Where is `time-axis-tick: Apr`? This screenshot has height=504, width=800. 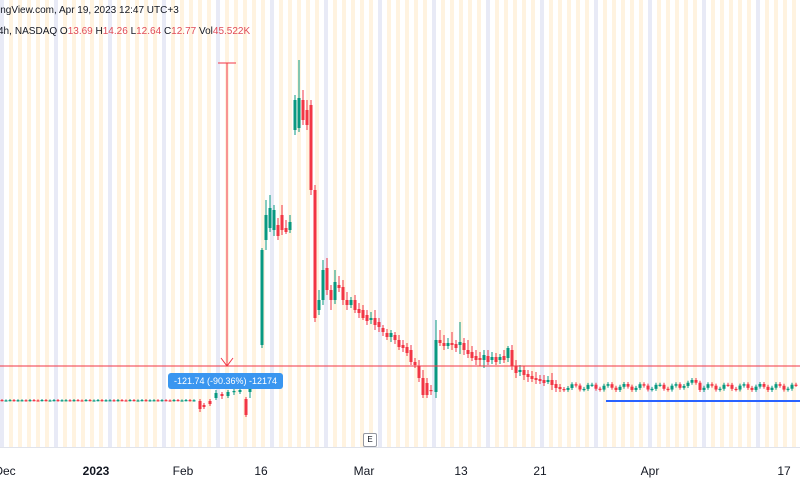
time-axis-tick: Apr is located at coordinates (650, 471).